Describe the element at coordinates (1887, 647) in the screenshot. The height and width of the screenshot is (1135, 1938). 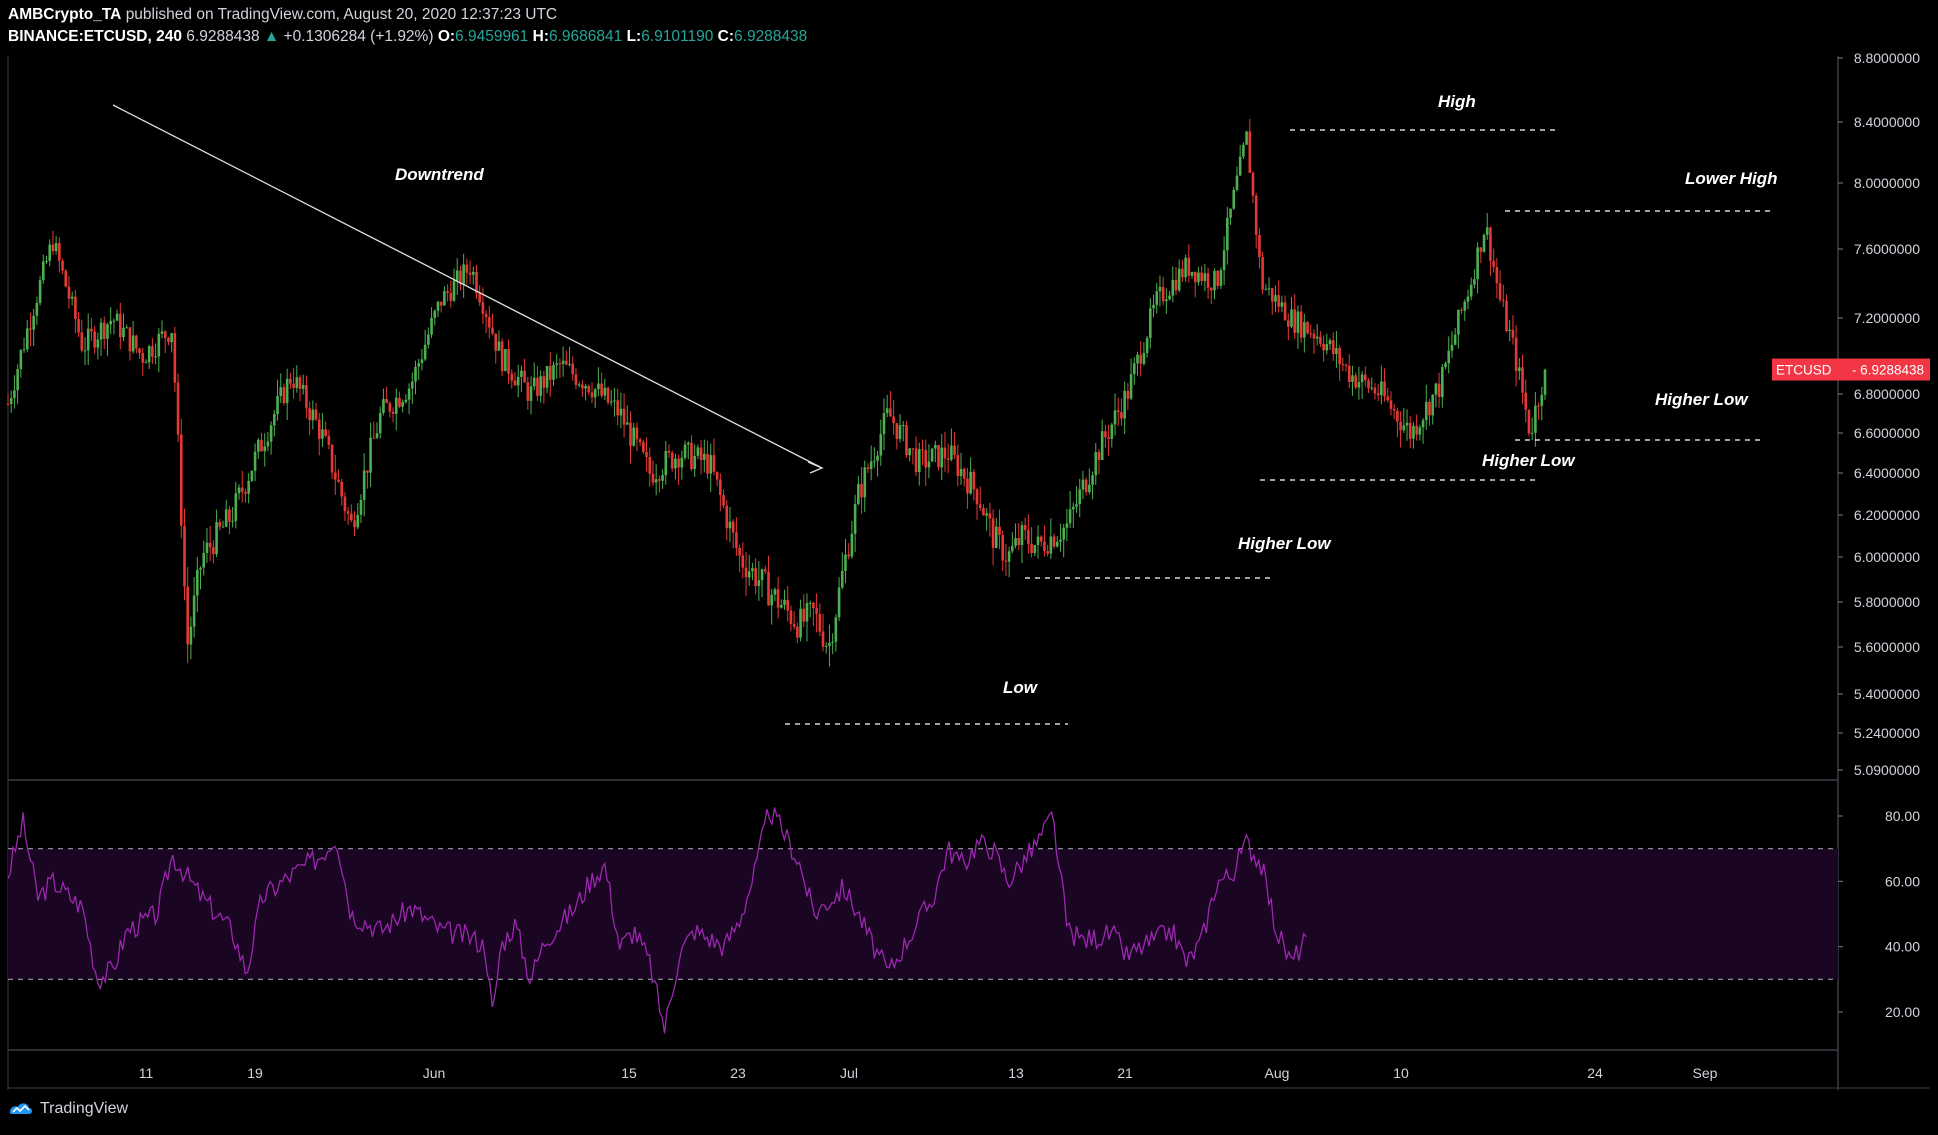
I see `price-tick-label: 5.6000000` at that location.